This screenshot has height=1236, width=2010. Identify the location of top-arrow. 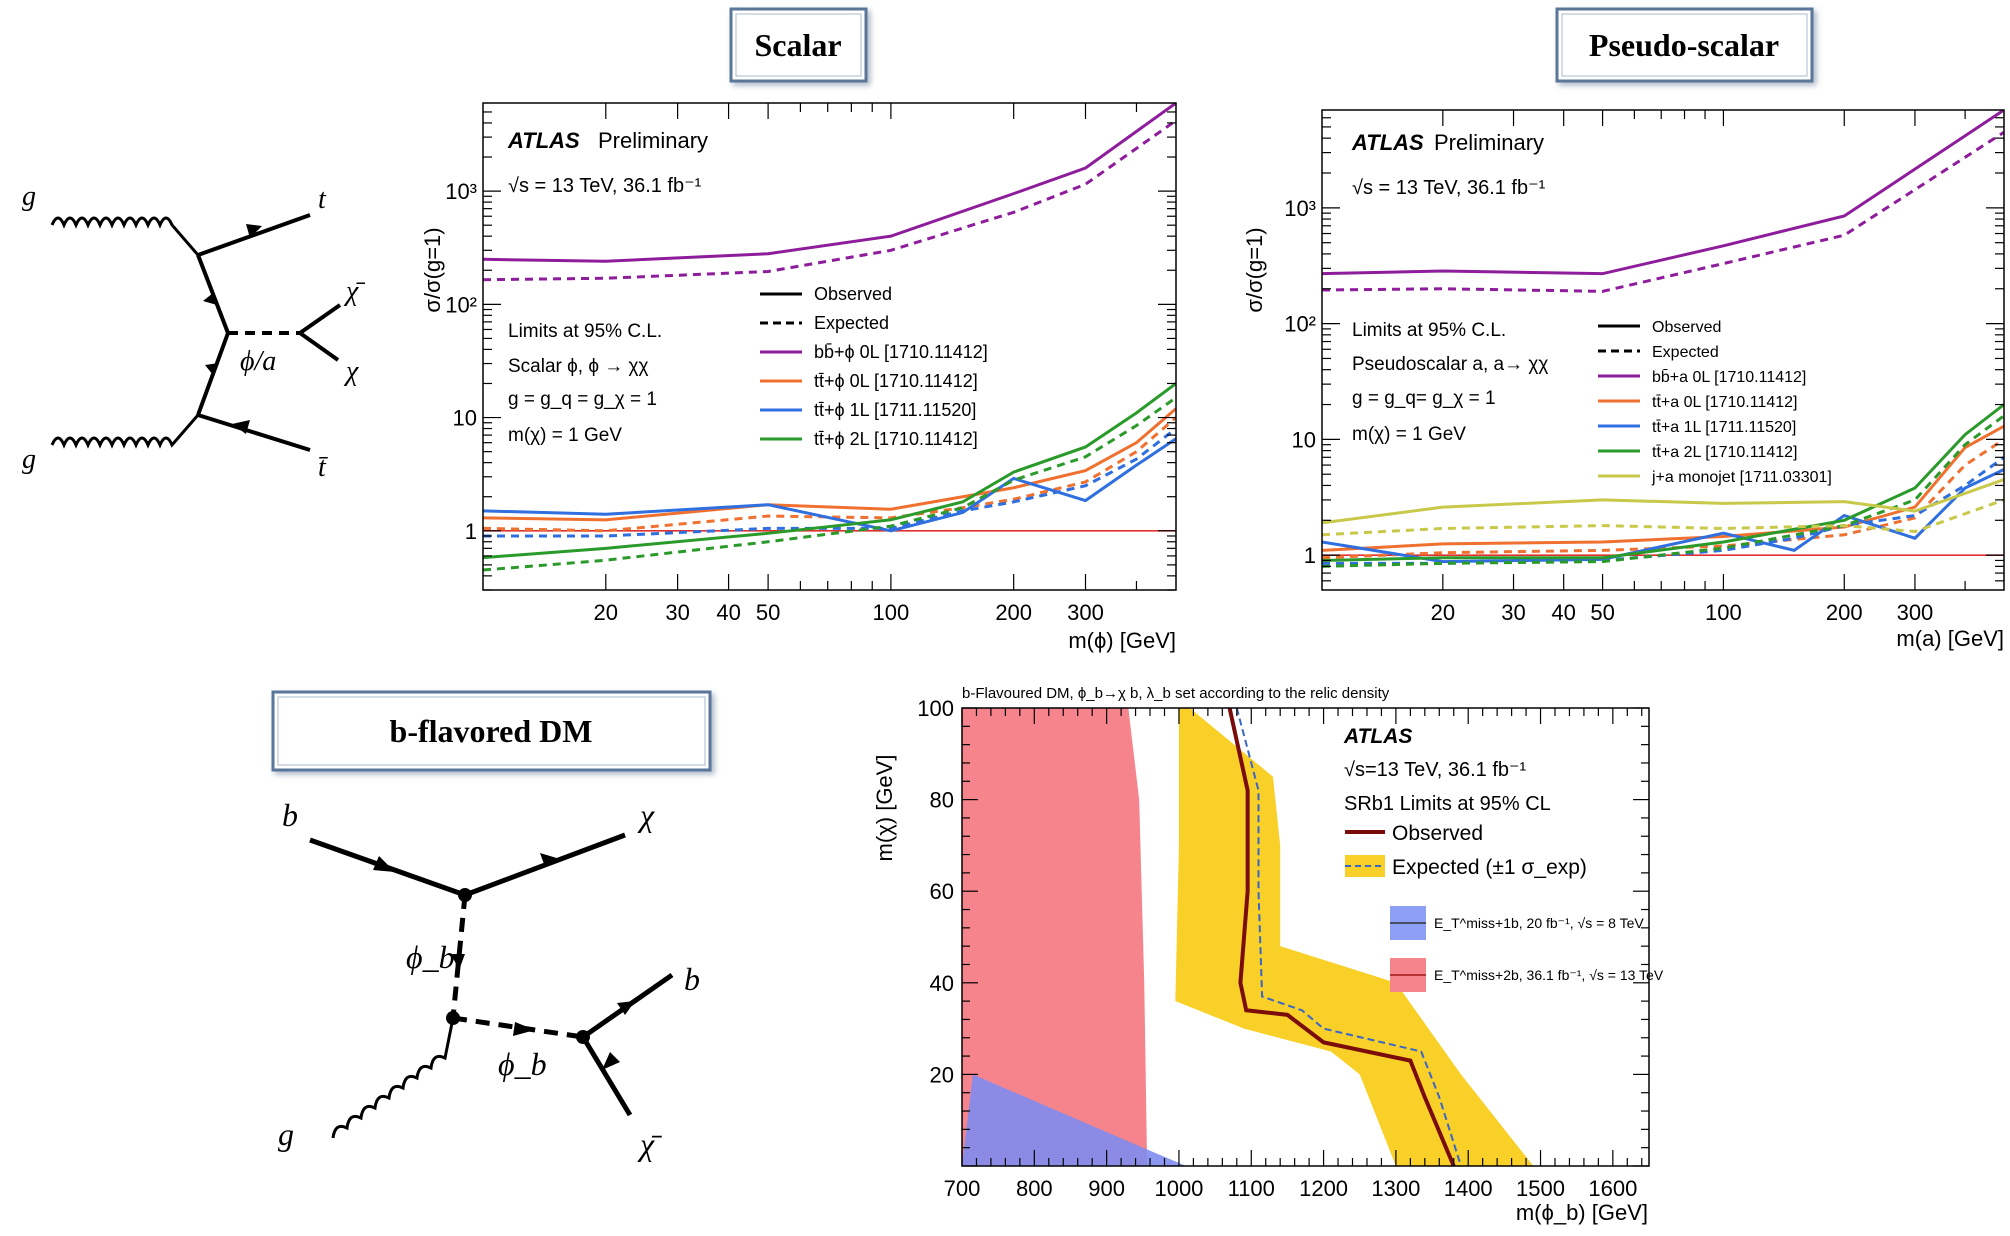
(254, 231).